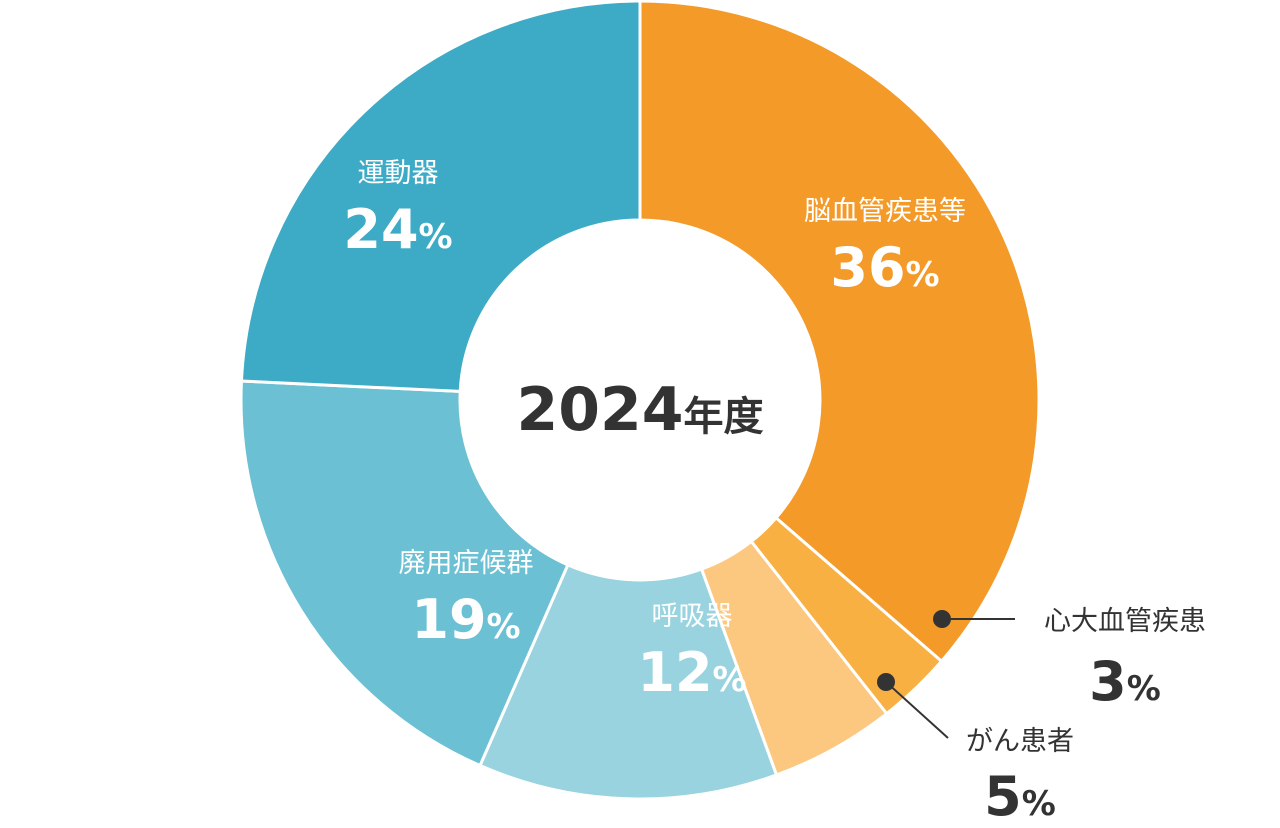  What do you see at coordinates (1125, 621) in the screenshot?
I see `slice-label-name-1: 心大血管疾患` at bounding box center [1125, 621].